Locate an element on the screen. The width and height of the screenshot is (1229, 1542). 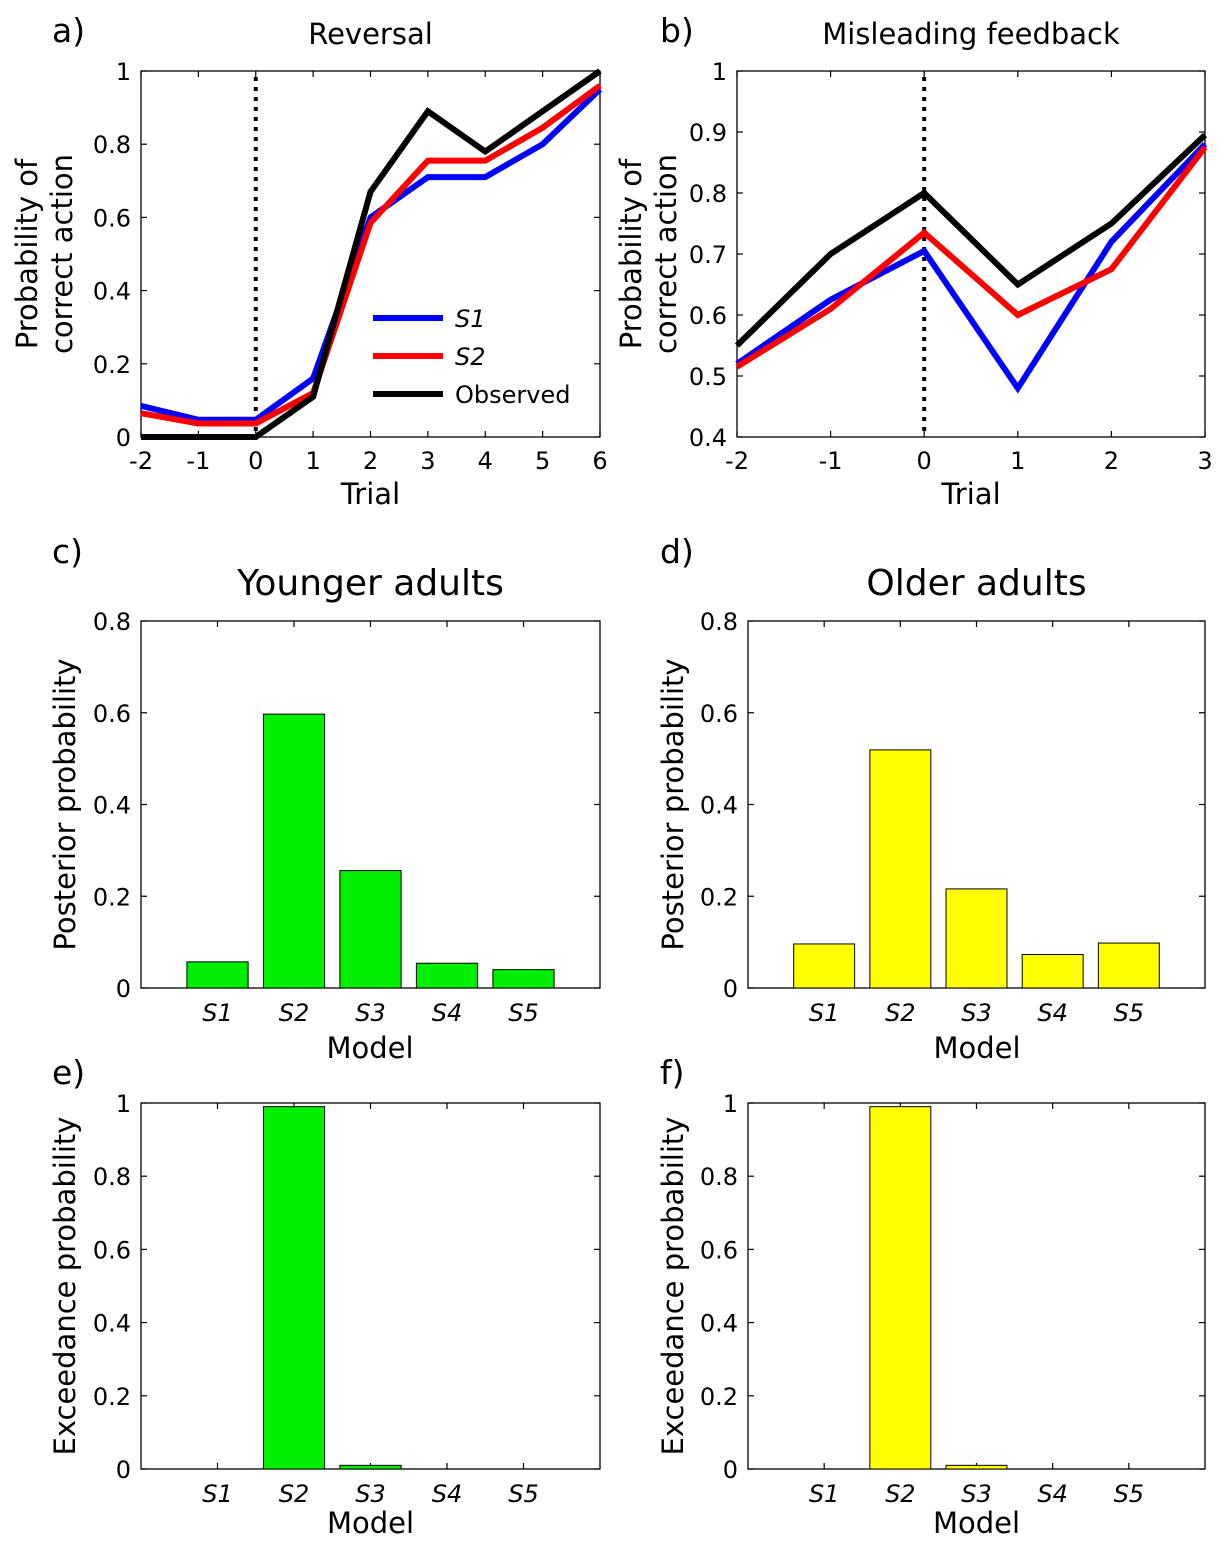
series-line-observed is located at coordinates (371, 254).